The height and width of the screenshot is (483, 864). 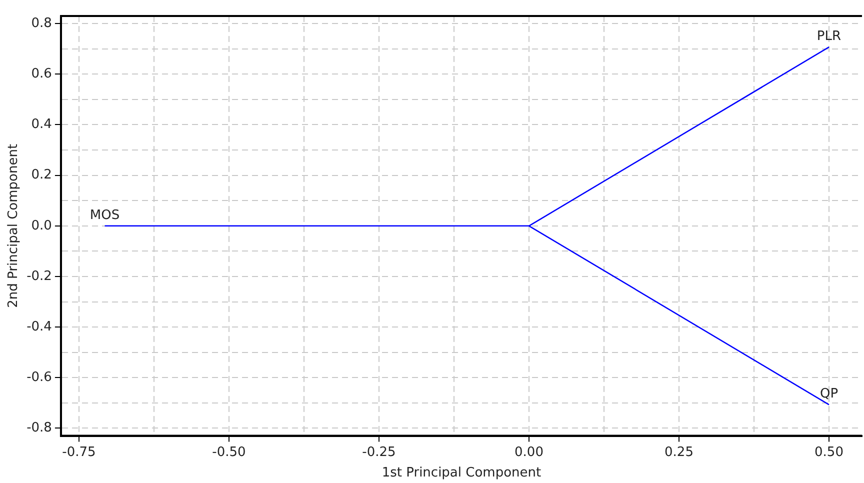 I want to click on x-tick-label: 0.00, so click(x=529, y=452).